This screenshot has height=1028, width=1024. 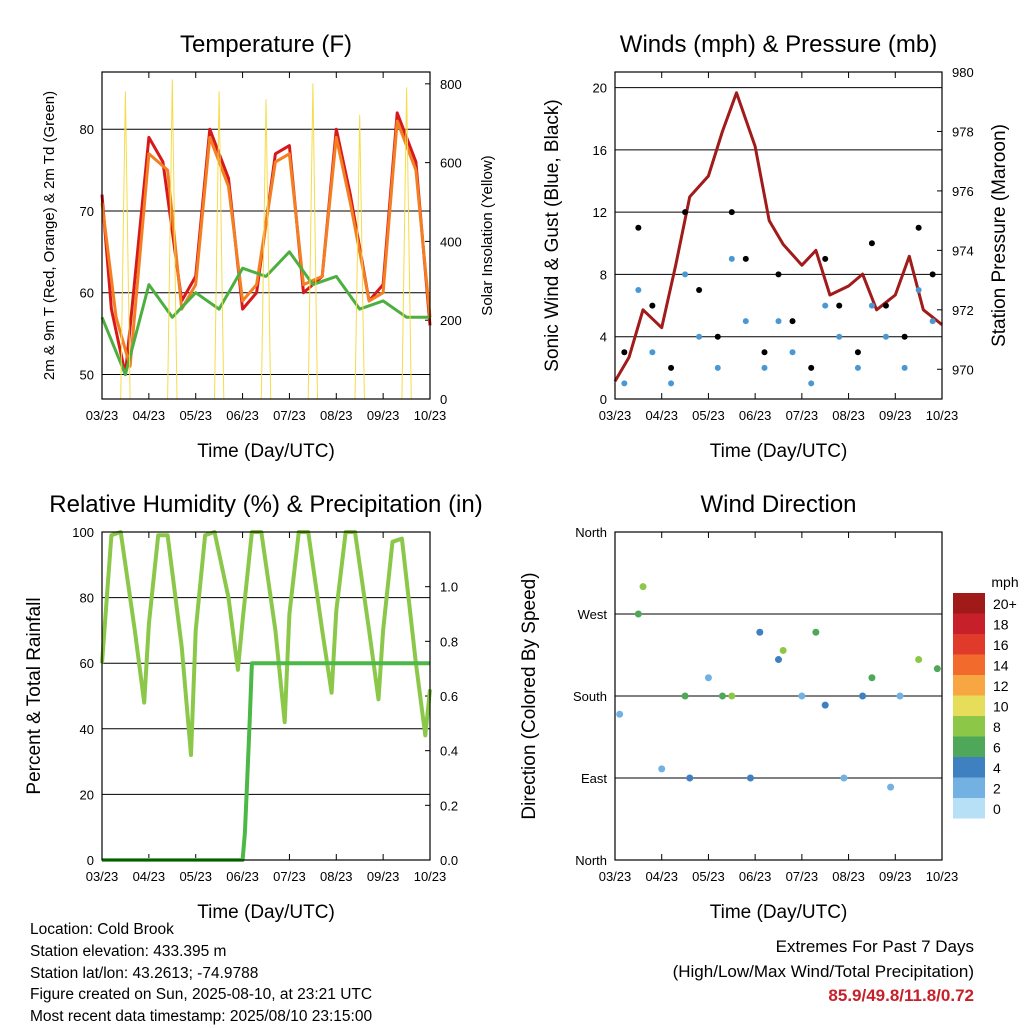 What do you see at coordinates (87, 211) in the screenshot?
I see `y-tick-label: 70` at bounding box center [87, 211].